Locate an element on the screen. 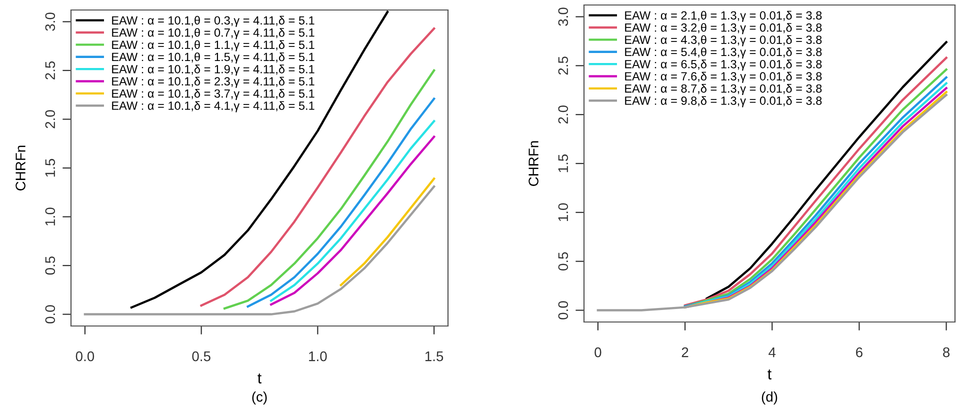  text: (d) is located at coordinates (770, 398).